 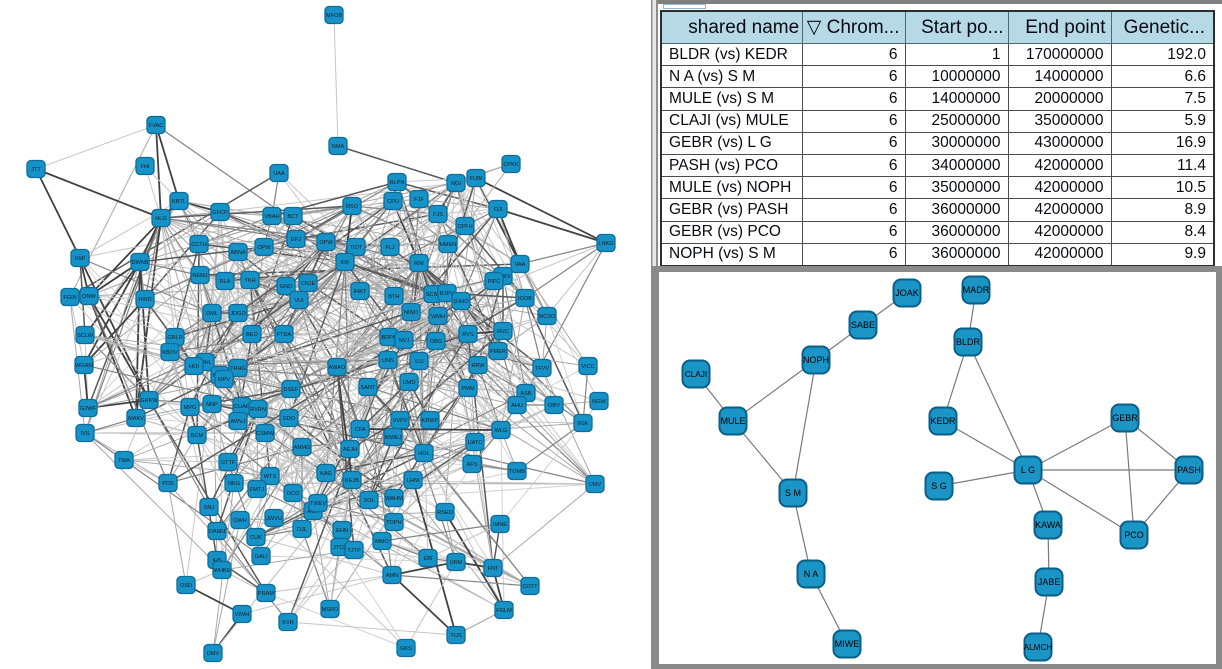 I want to click on svg-text: IOF, so click(x=345, y=263).